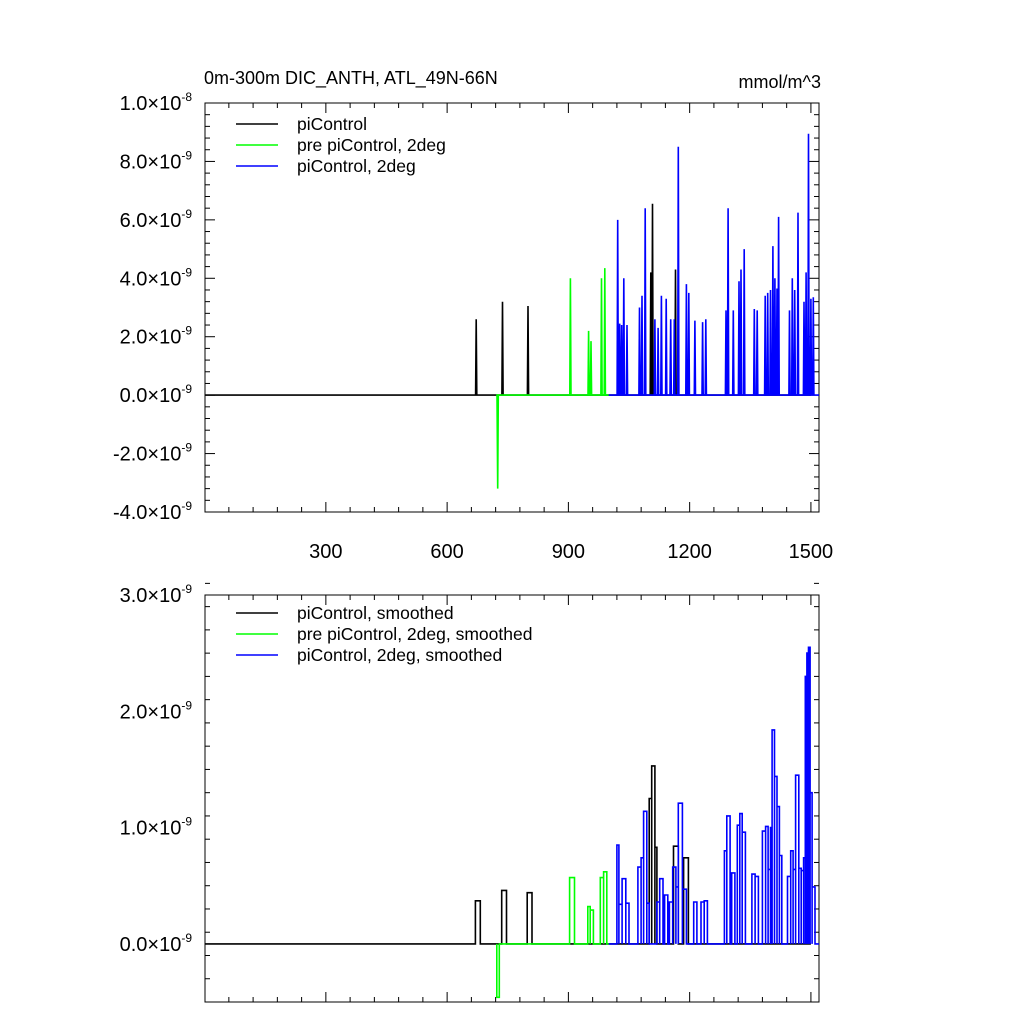  Describe the element at coordinates (568, 552) in the screenshot. I see `x-tick-label: 900` at that location.